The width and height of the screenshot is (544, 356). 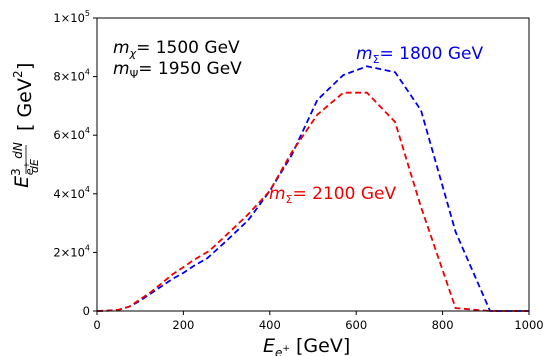 What do you see at coordinates (332, 195) in the screenshot?
I see `series-label-red: mΣ= 2100 GeV` at bounding box center [332, 195].